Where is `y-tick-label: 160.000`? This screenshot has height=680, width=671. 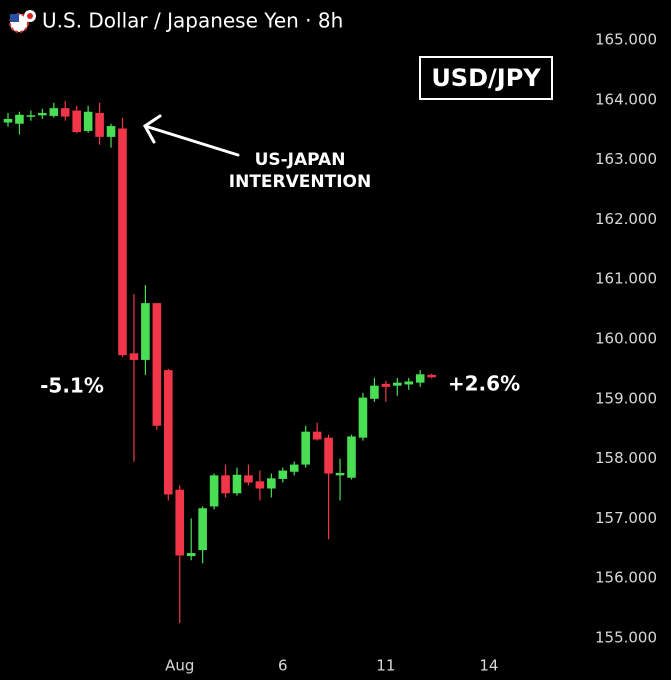 y-tick-label: 160.000 is located at coordinates (626, 339).